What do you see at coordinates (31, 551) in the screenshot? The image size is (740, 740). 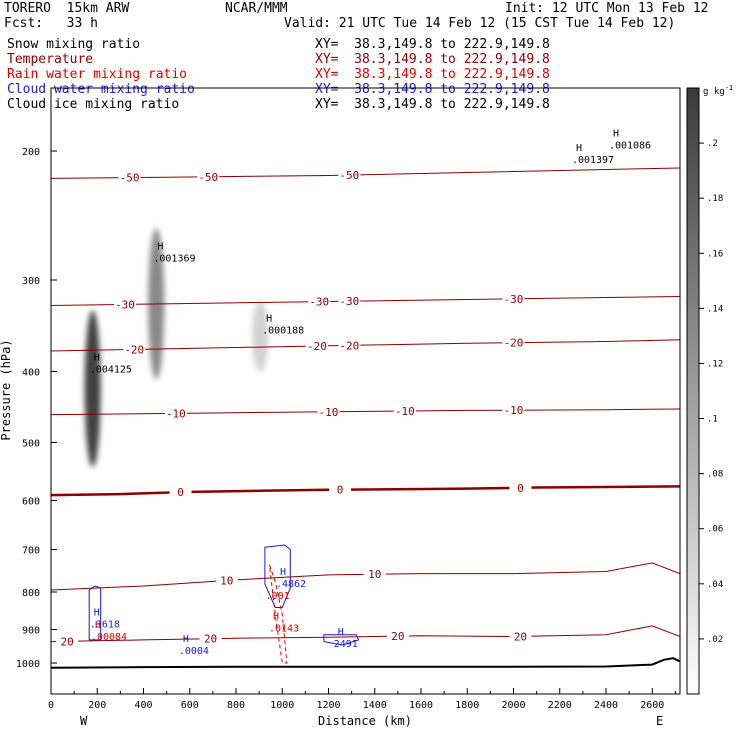 I see `y-tick-label: 700` at bounding box center [31, 551].